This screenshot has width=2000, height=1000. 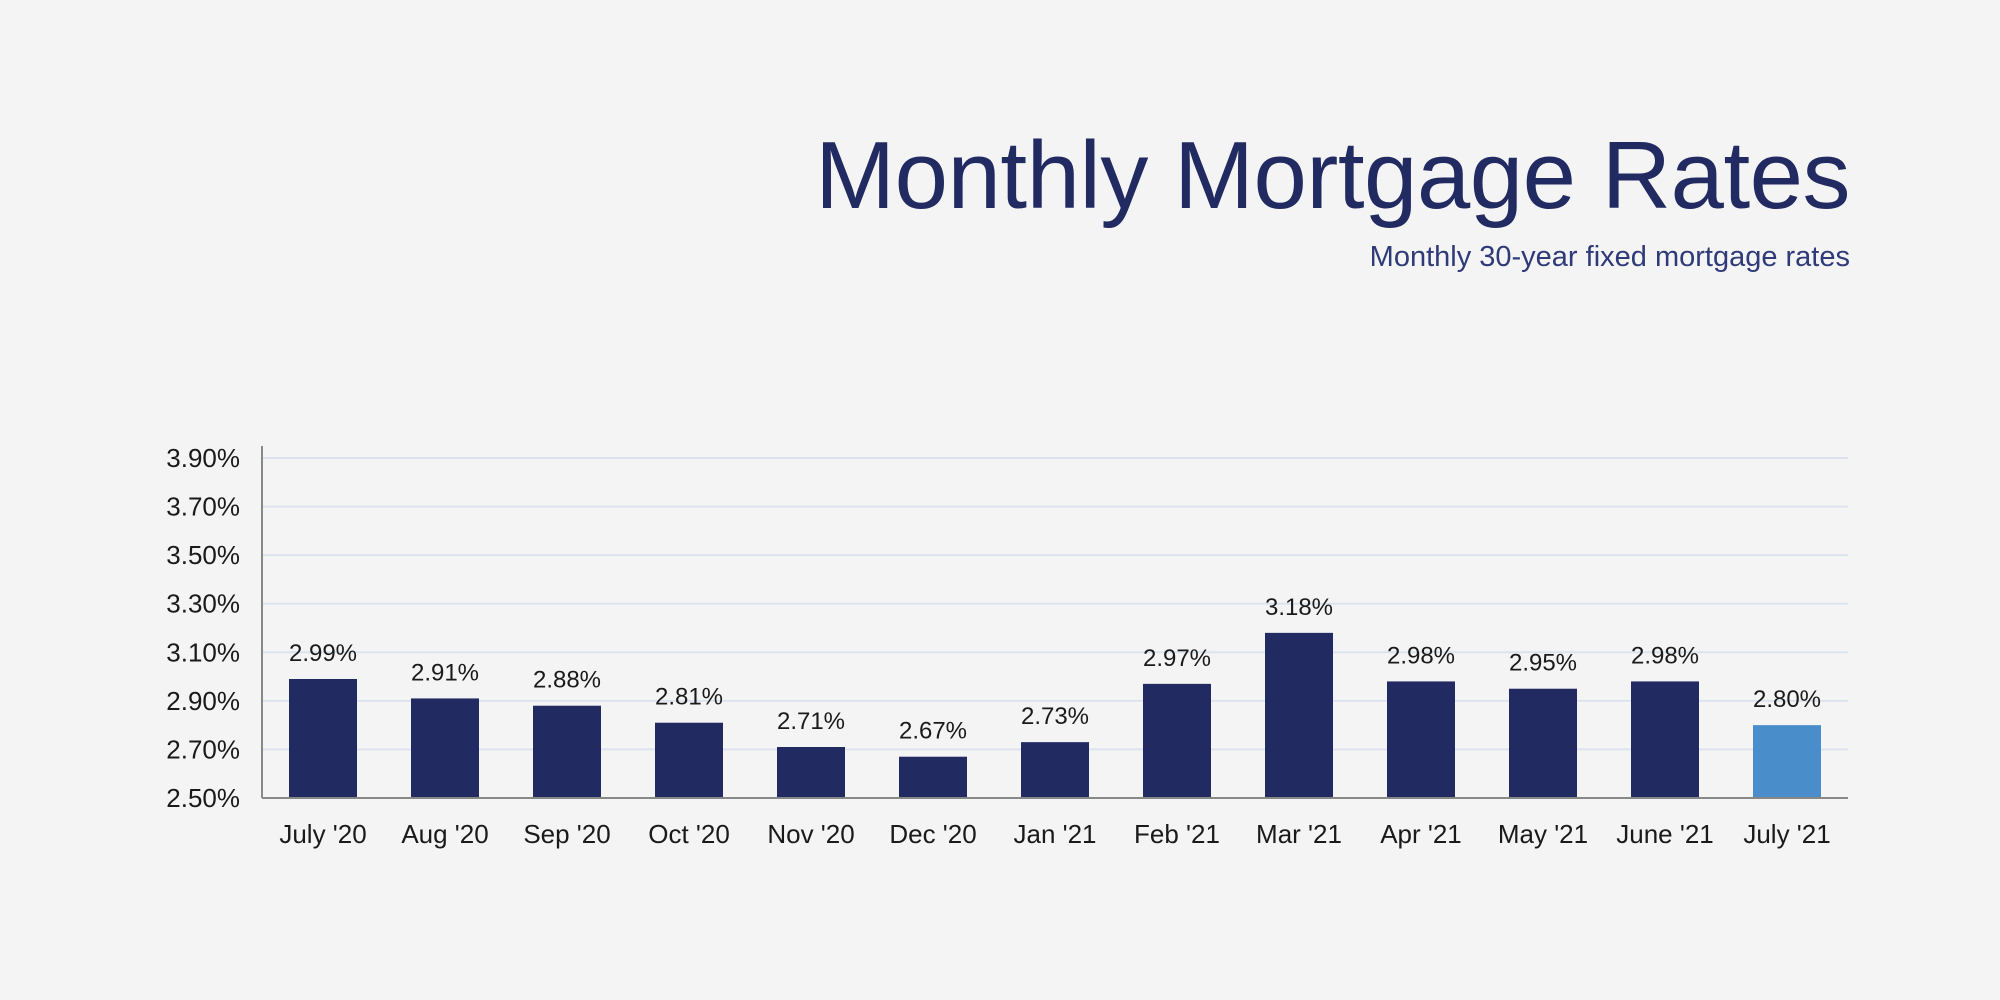 I want to click on y-tick-label: 3.70%, so click(x=203, y=507).